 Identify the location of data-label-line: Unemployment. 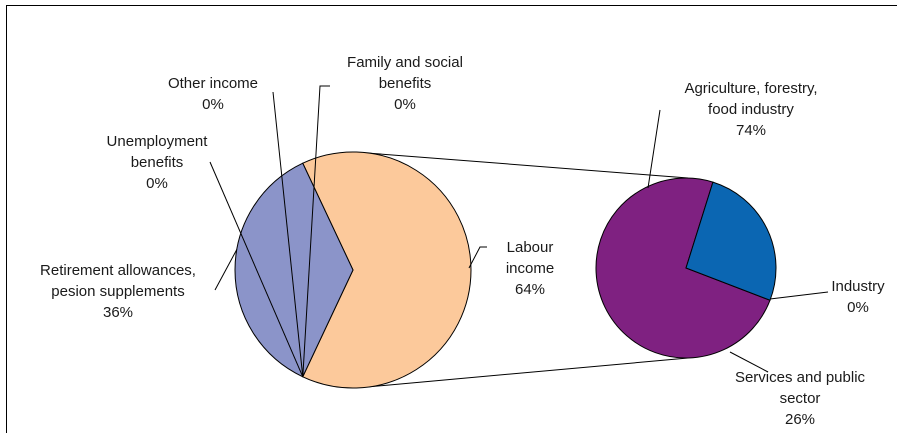
(158, 141).